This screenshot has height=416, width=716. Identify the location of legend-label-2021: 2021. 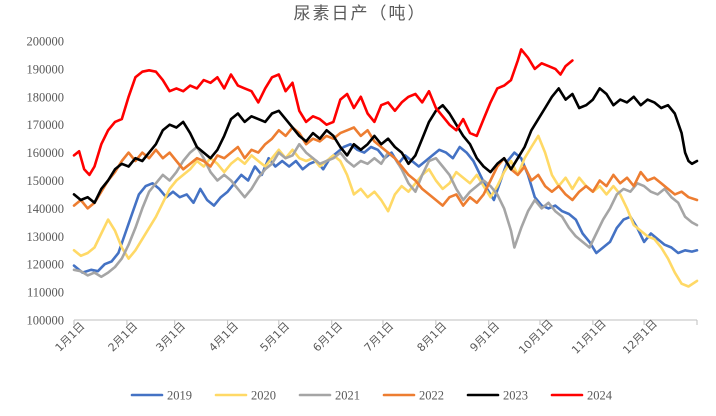
(347, 396).